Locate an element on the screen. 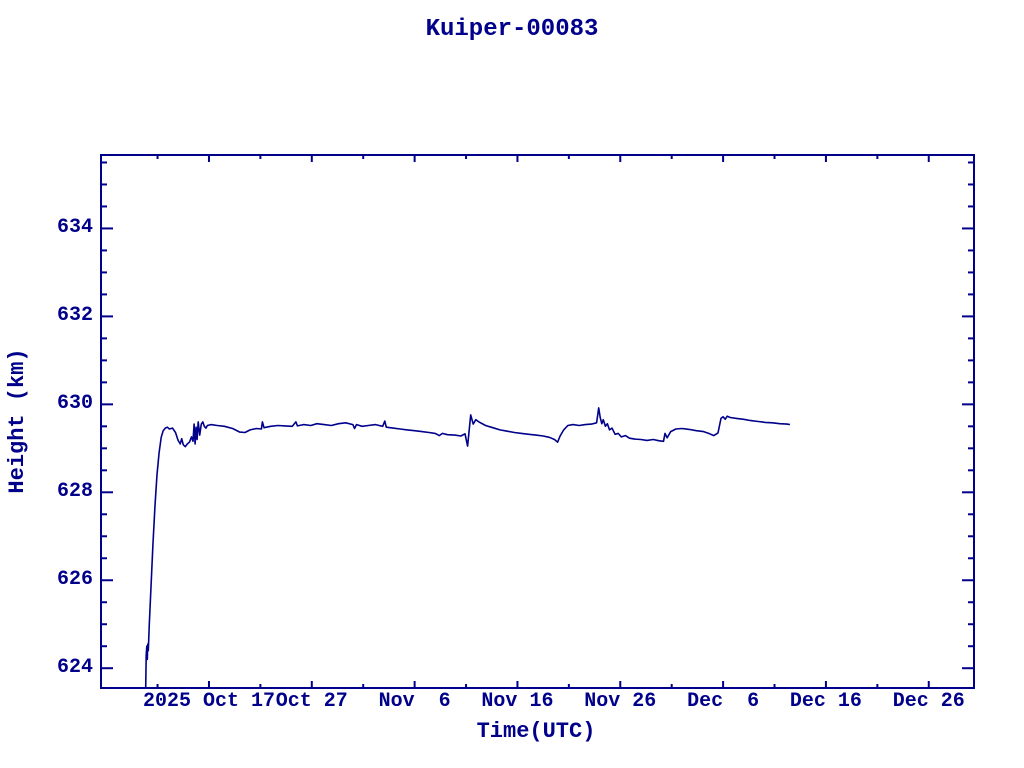  x-tick-label: Nov 26 is located at coordinates (620, 701).